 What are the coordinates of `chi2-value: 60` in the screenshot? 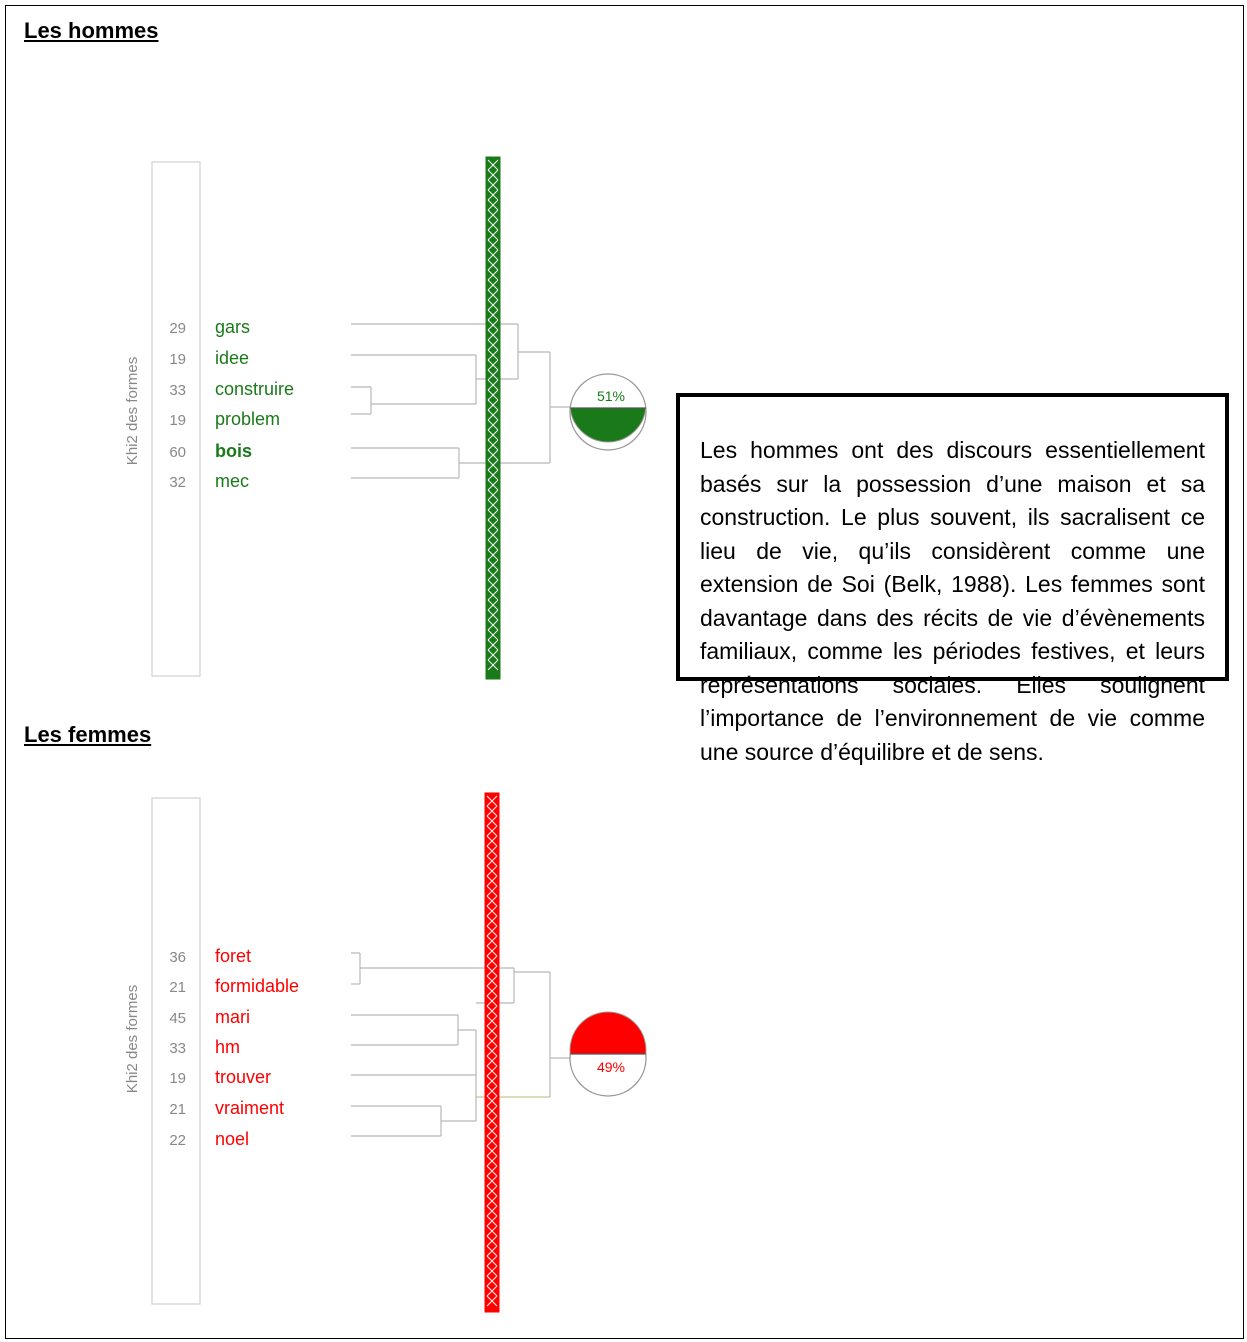 It's located at (177, 452).